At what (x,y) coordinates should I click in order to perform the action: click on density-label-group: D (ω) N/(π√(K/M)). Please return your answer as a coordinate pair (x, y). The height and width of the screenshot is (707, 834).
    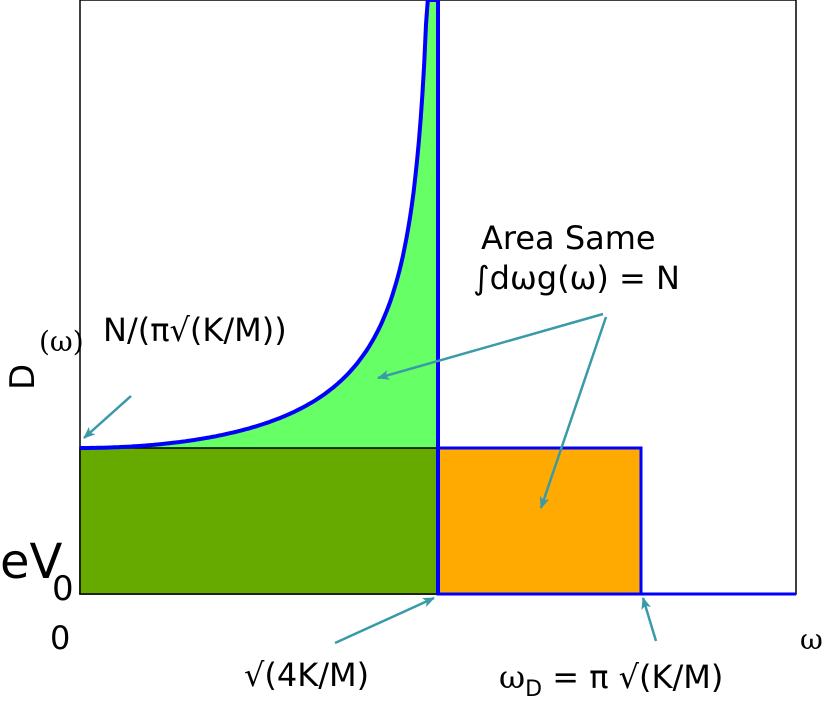
    Looking at the image, I should click on (171, 330).